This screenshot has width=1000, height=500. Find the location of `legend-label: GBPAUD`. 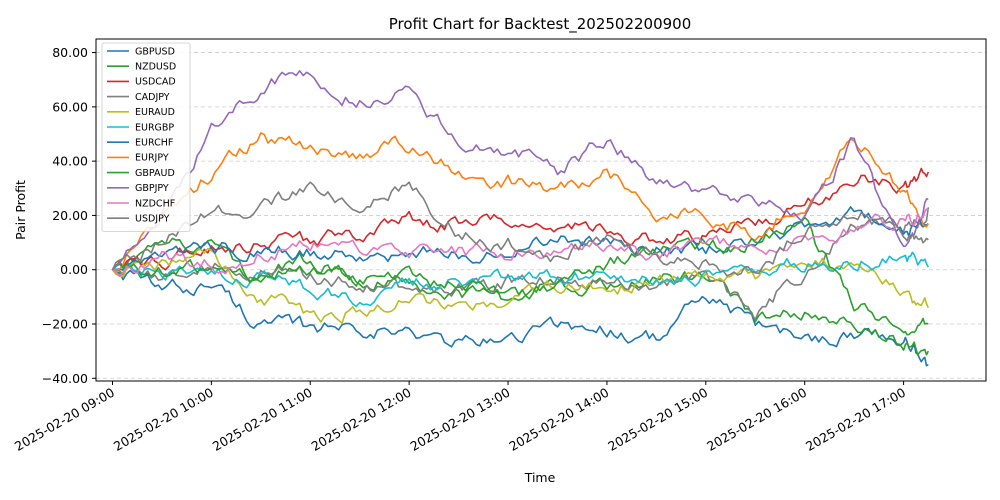

legend-label: GBPAUD is located at coordinates (155, 173).